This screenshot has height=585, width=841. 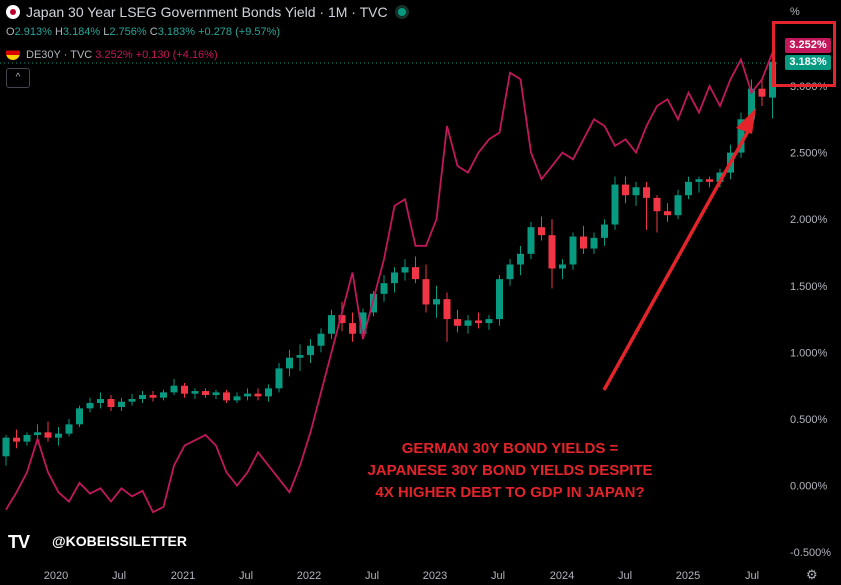 What do you see at coordinates (58, 32) in the screenshot?
I see `high-label: H` at bounding box center [58, 32].